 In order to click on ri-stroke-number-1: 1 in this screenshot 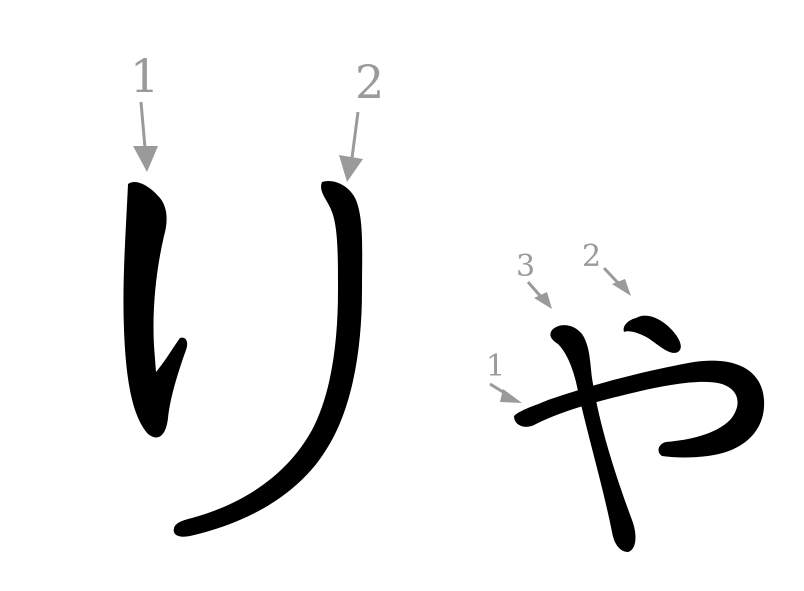, I will do `click(144, 76)`.